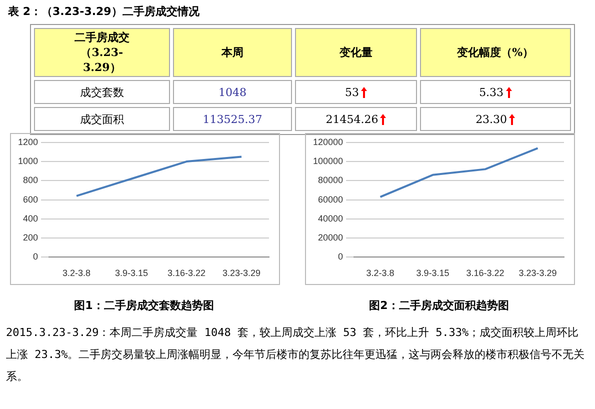 The height and width of the screenshot is (409, 595). I want to click on text: 图1：二手房成交套数趋势图, so click(144, 305).